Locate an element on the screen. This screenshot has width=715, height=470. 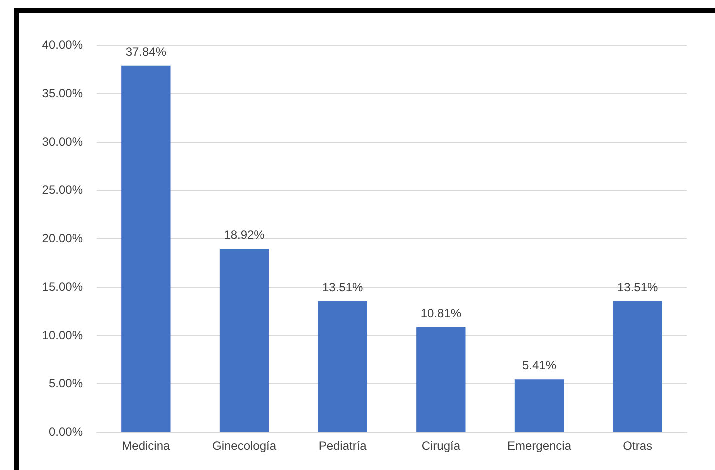
y-tick-label: 25.00% is located at coordinates (63, 190).